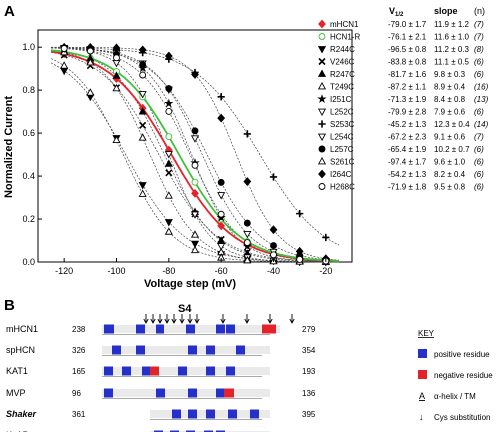 The height and width of the screenshot is (432, 500). What do you see at coordinates (407, 99) in the screenshot?
I see `series-vhalf: -71.3 ± 1.9` at bounding box center [407, 99].